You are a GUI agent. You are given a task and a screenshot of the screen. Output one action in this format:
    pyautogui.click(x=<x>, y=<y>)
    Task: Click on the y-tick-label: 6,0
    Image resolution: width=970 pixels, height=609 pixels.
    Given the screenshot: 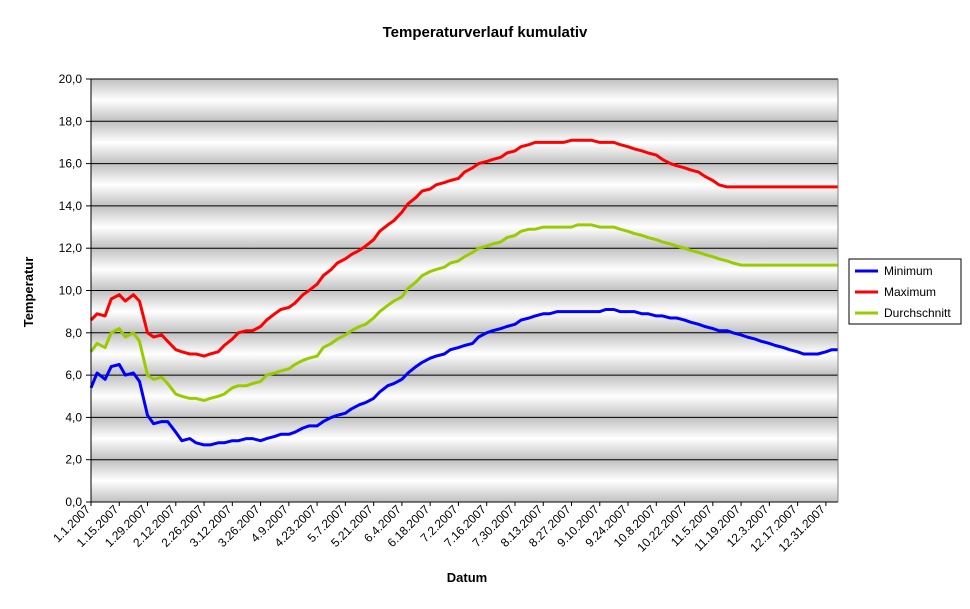 What is the action you would take?
    pyautogui.click(x=73, y=375)
    